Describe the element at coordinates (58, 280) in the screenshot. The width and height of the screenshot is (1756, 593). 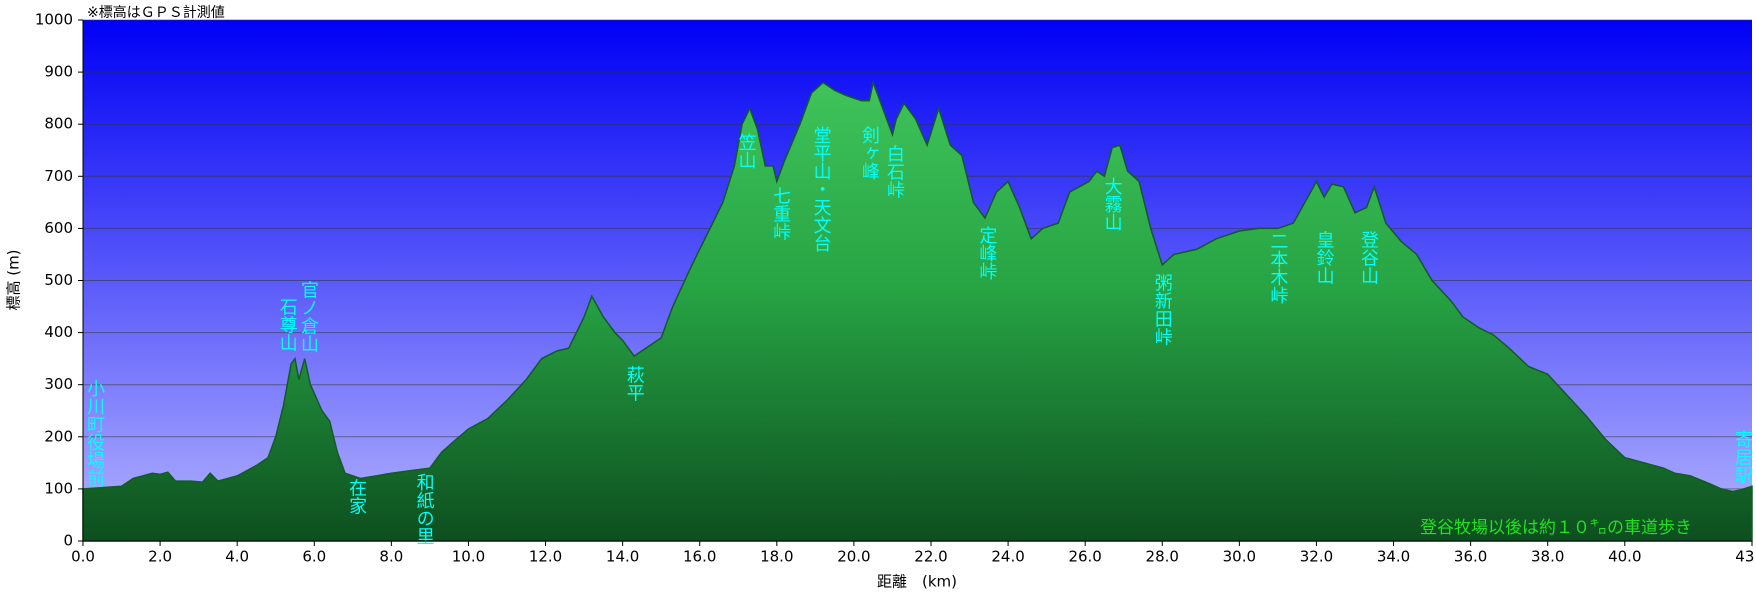
I see `y-tick-label: 500` at that location.